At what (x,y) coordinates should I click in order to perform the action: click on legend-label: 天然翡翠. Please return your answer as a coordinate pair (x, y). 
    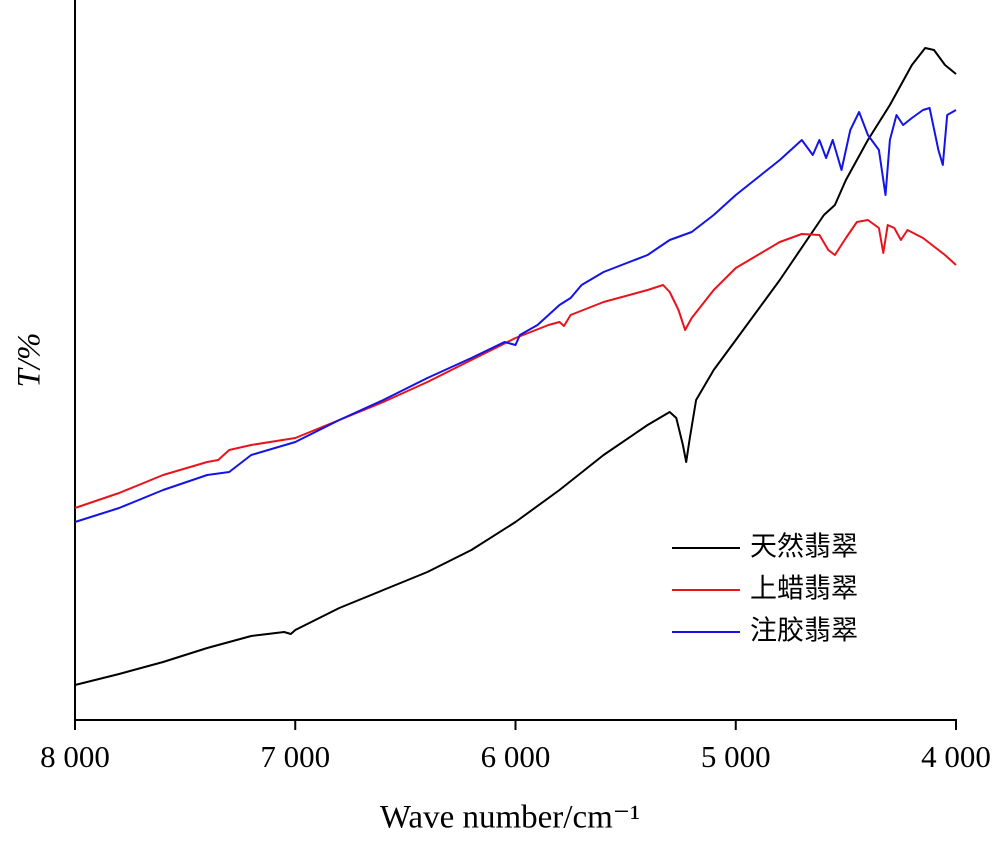
    Looking at the image, I should click on (804, 547).